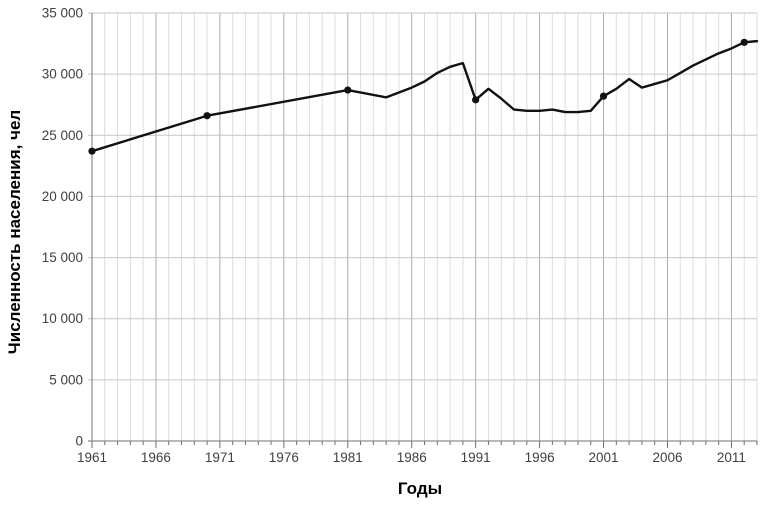 This screenshot has height=512, width=783. Describe the element at coordinates (744, 42) in the screenshot. I see `data-point-marker-2012` at that location.